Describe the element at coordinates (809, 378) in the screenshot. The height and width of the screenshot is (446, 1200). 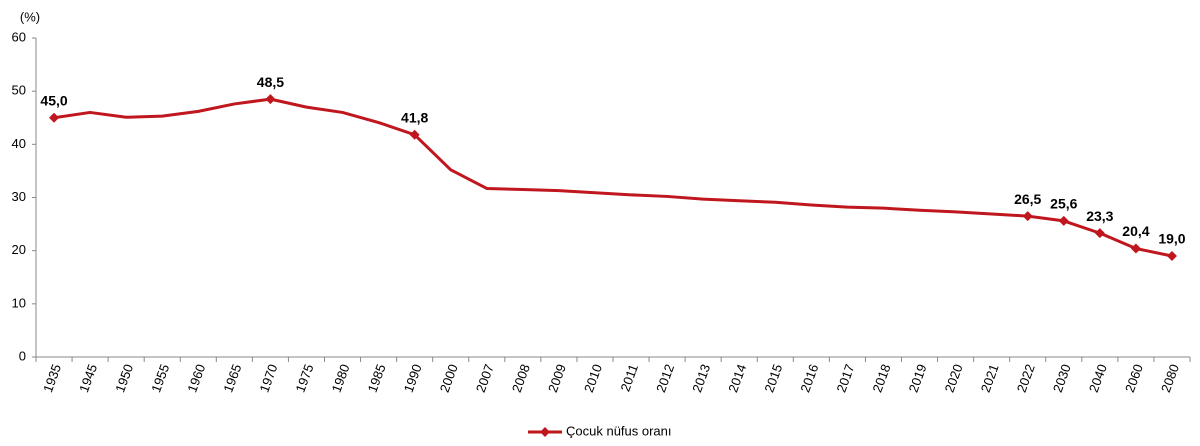
I see `x-tick-label: 2016` at that location.